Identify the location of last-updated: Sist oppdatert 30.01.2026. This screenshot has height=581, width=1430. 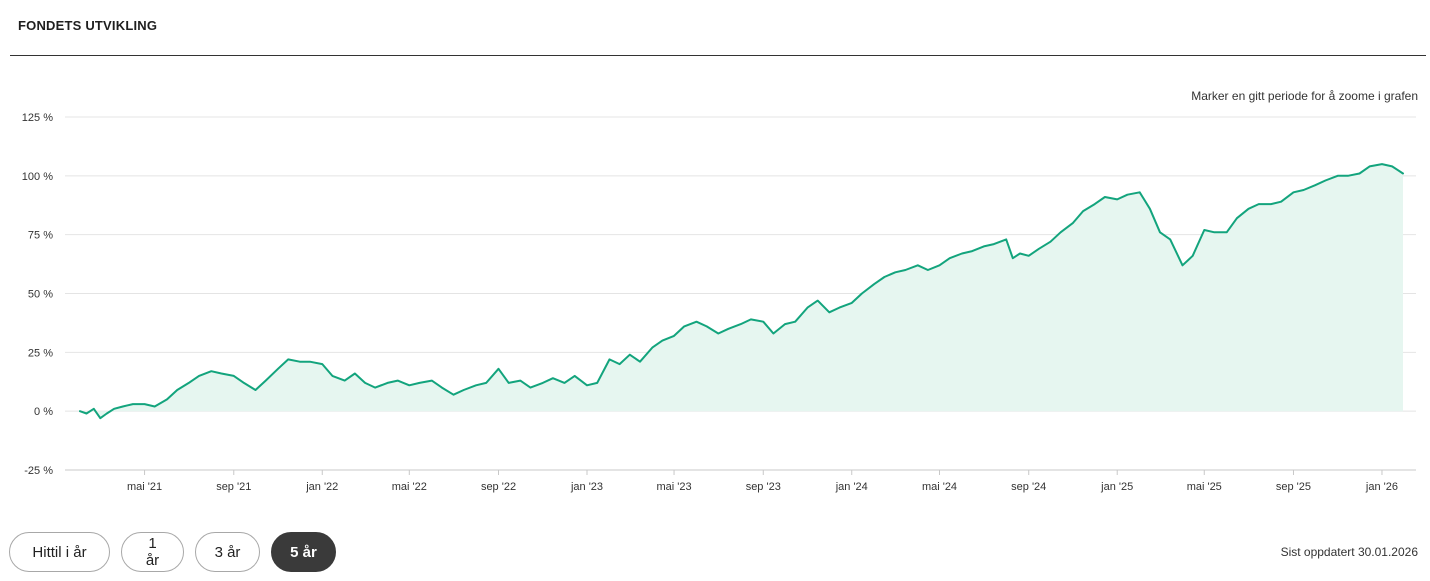
(1349, 552).